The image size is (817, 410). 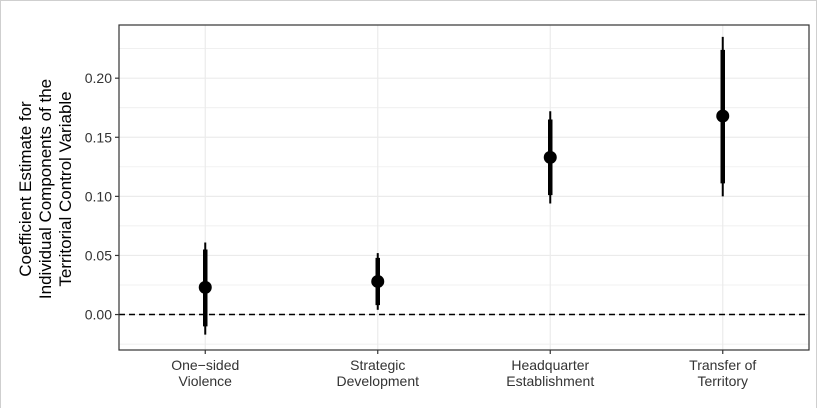 I want to click on y-tick-label: 0.20, so click(x=98, y=78).